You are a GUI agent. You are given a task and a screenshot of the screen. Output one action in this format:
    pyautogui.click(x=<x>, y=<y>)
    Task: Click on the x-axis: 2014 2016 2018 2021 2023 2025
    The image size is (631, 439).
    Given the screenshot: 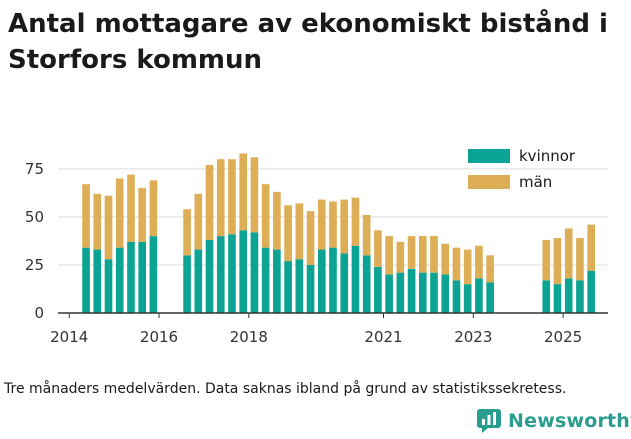 What is the action you would take?
    pyautogui.click(x=329, y=329)
    